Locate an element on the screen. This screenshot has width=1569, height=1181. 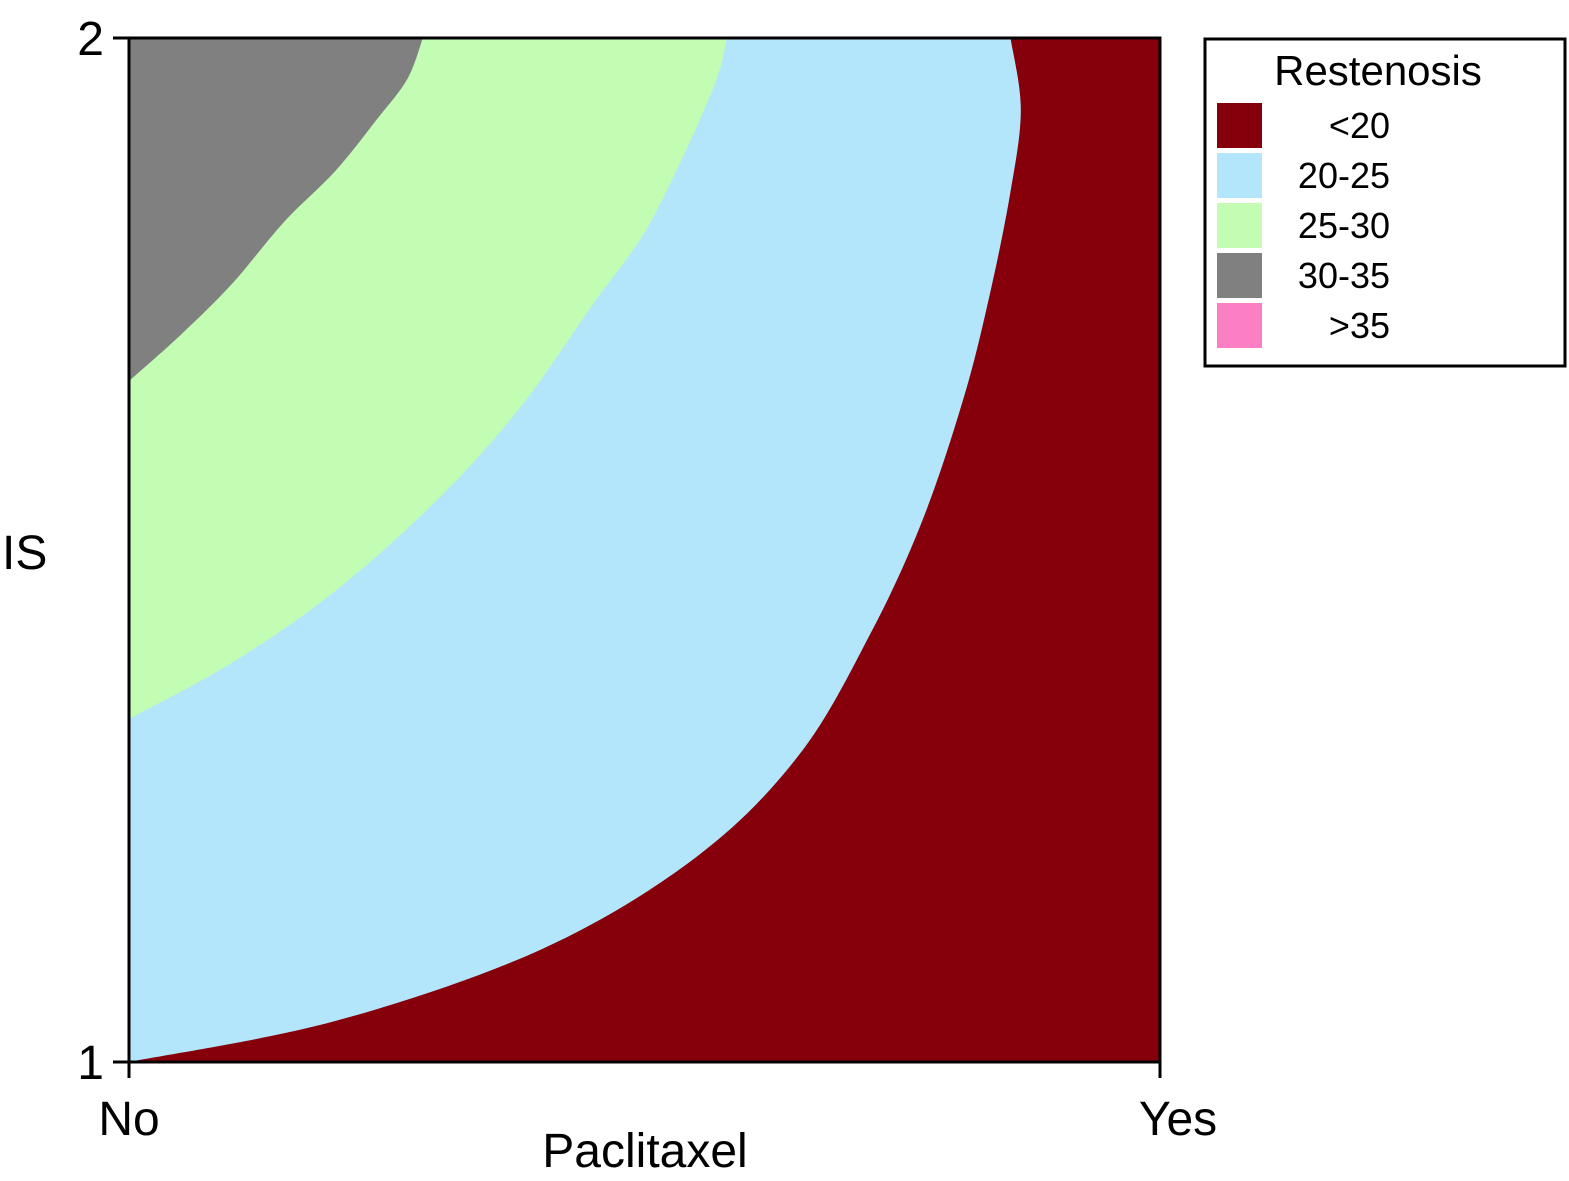
x-tick-label-no: No is located at coordinates (128, 1119).